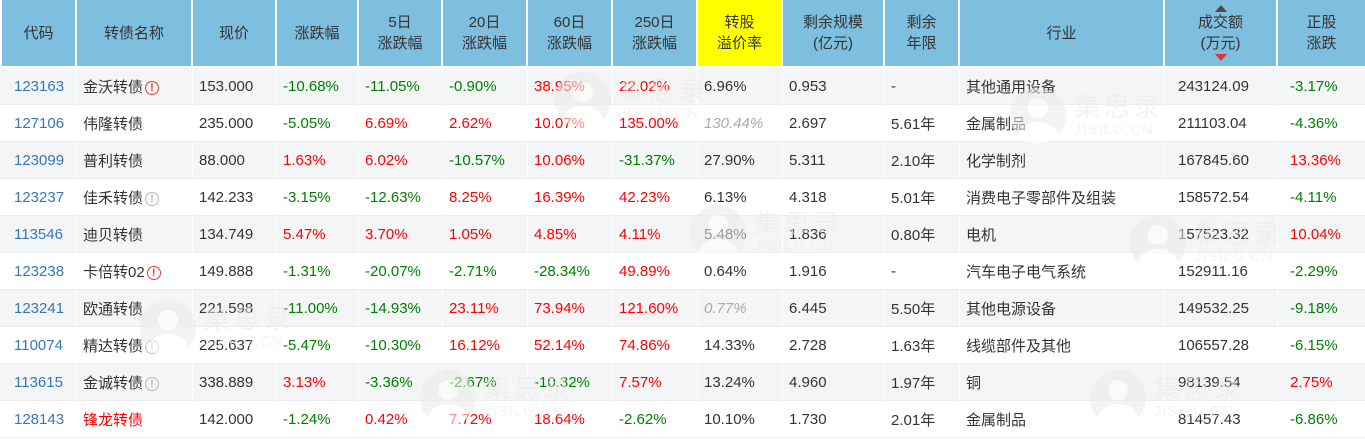  I want to click on cell-premium: 6.96%, so click(740, 86).